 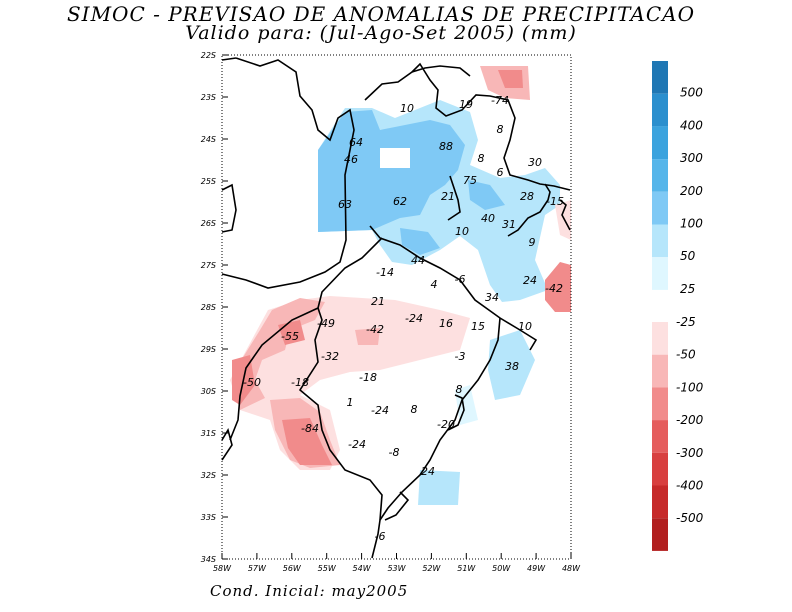 What do you see at coordinates (690, 486) in the screenshot?
I see `colorbar-negative-label: -400` at bounding box center [690, 486].